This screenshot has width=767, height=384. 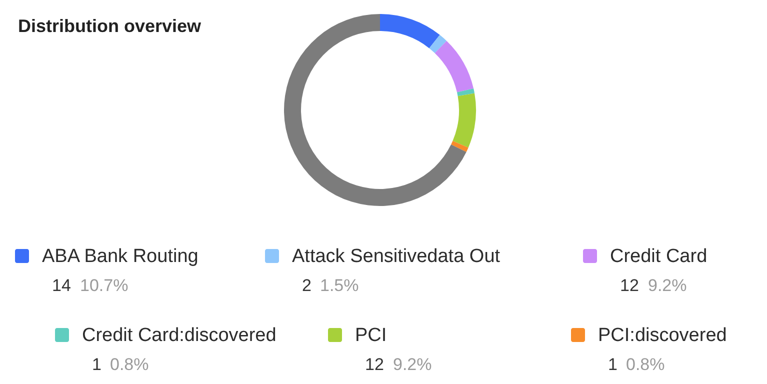 What do you see at coordinates (120, 256) in the screenshot?
I see `legend-label: ABA Bank Routing` at bounding box center [120, 256].